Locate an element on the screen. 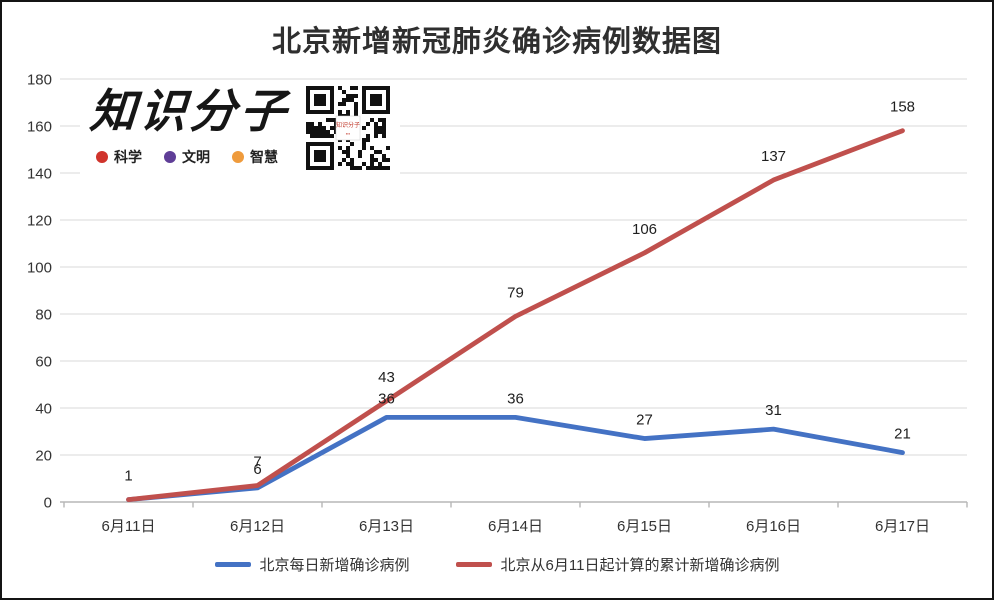 The height and width of the screenshot is (600, 994). x-tick-label: 6月13日 is located at coordinates (386, 526).